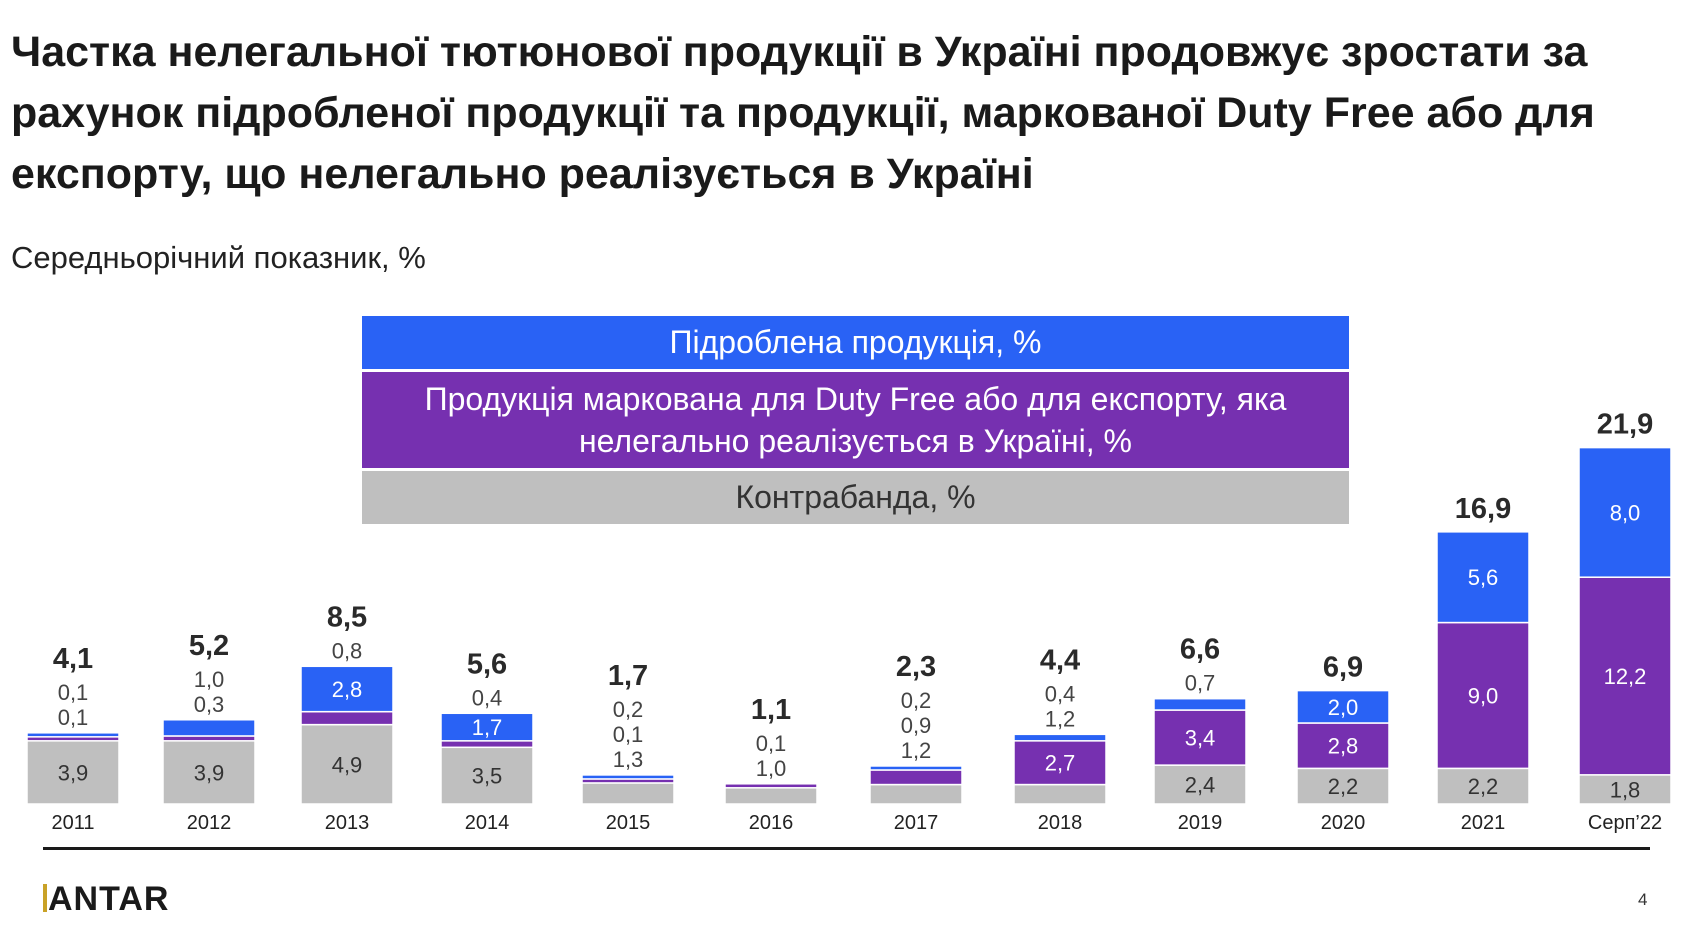 Image resolution: width=1698 pixels, height=933 pixels. What do you see at coordinates (1200, 823) in the screenshot?
I see `x-tick-label: 2019` at bounding box center [1200, 823].